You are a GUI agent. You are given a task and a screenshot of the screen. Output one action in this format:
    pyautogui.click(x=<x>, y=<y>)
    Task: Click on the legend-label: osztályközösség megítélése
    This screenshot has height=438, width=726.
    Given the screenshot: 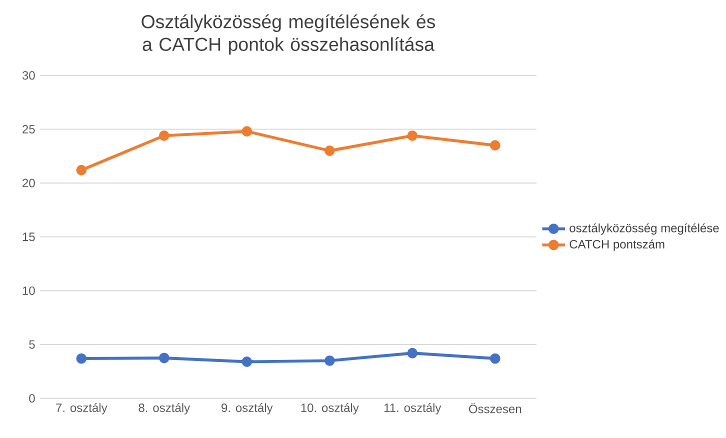 What is the action you would take?
    pyautogui.click(x=644, y=229)
    